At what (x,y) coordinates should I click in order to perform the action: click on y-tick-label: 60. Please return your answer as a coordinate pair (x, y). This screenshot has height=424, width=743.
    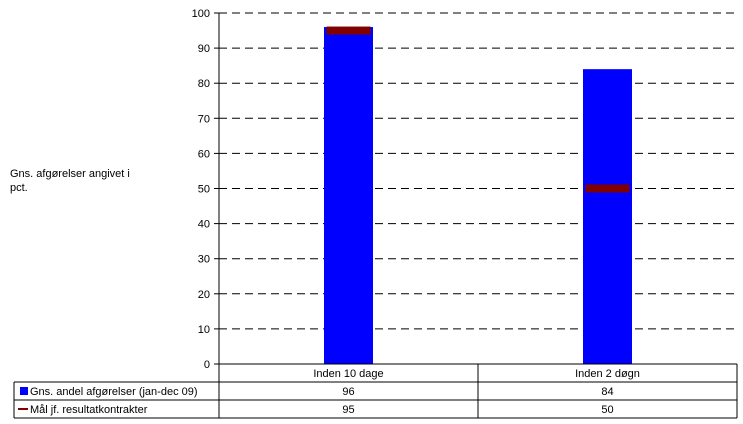
    Looking at the image, I should click on (204, 154).